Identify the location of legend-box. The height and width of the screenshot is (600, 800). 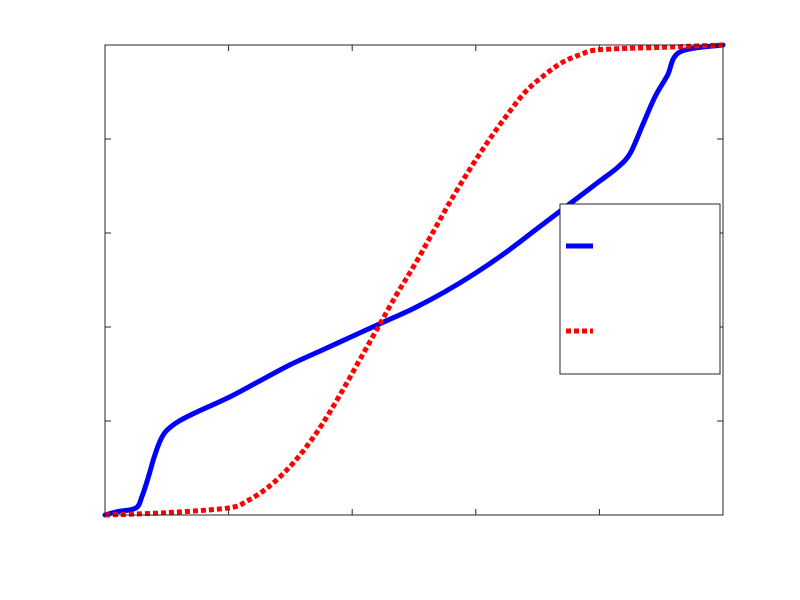
(640, 289).